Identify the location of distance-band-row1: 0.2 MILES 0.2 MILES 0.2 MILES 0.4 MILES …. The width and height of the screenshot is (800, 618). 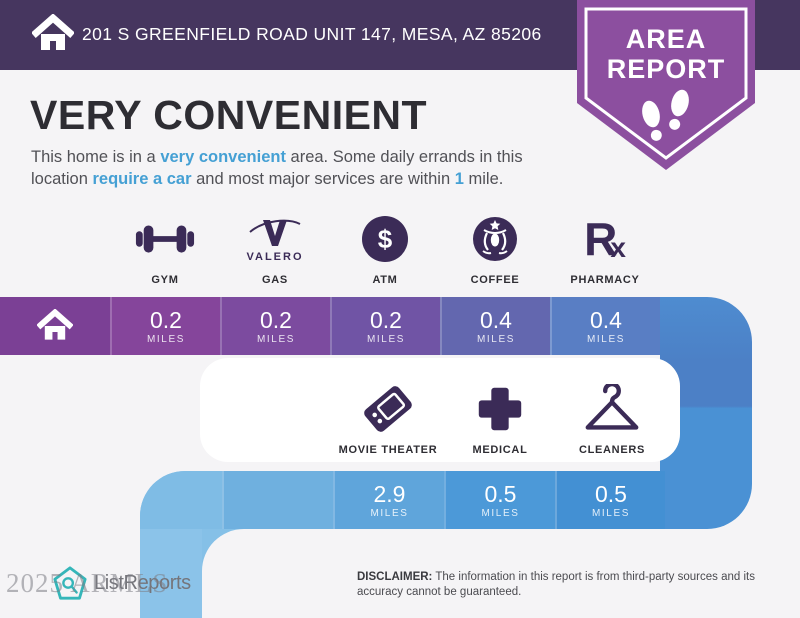
(330, 326).